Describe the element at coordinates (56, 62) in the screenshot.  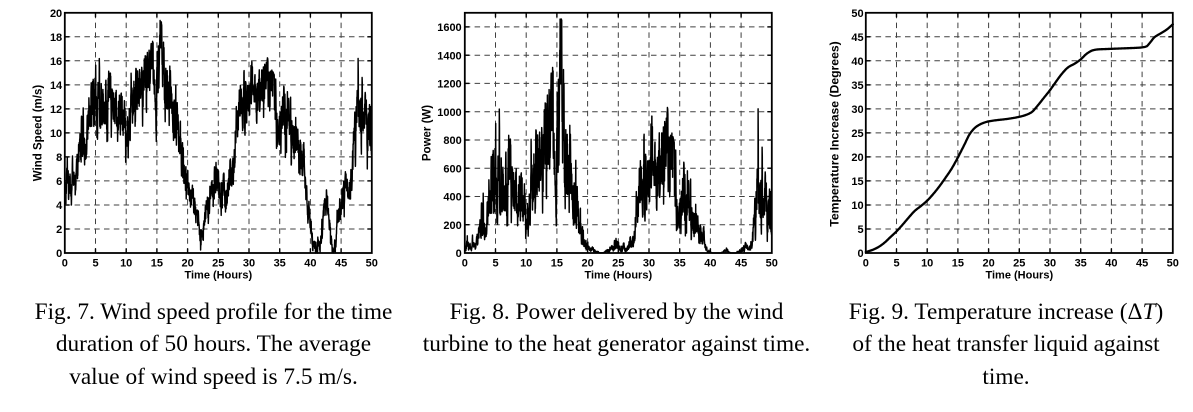
I see `svg-text: 16` at that location.